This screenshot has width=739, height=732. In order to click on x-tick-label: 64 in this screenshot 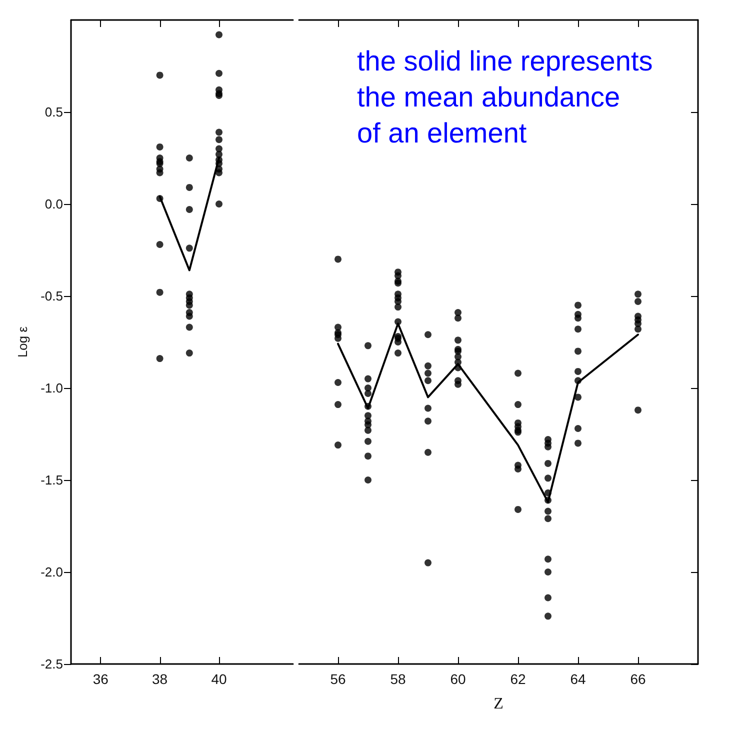, I will do `click(578, 679)`.